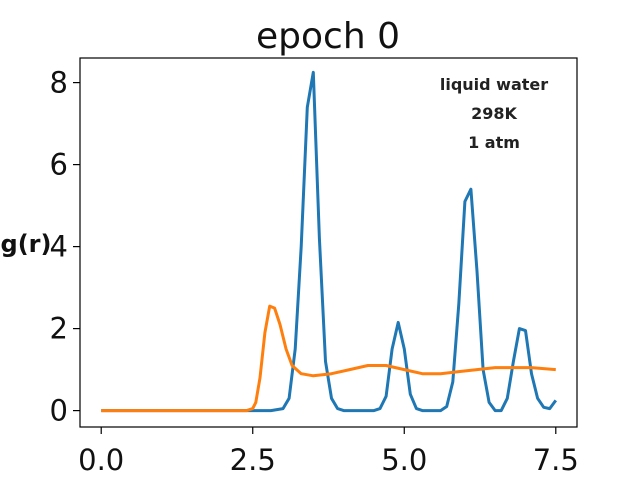 The image size is (640, 480). I want to click on y-tick-label: 4, so click(59, 247).